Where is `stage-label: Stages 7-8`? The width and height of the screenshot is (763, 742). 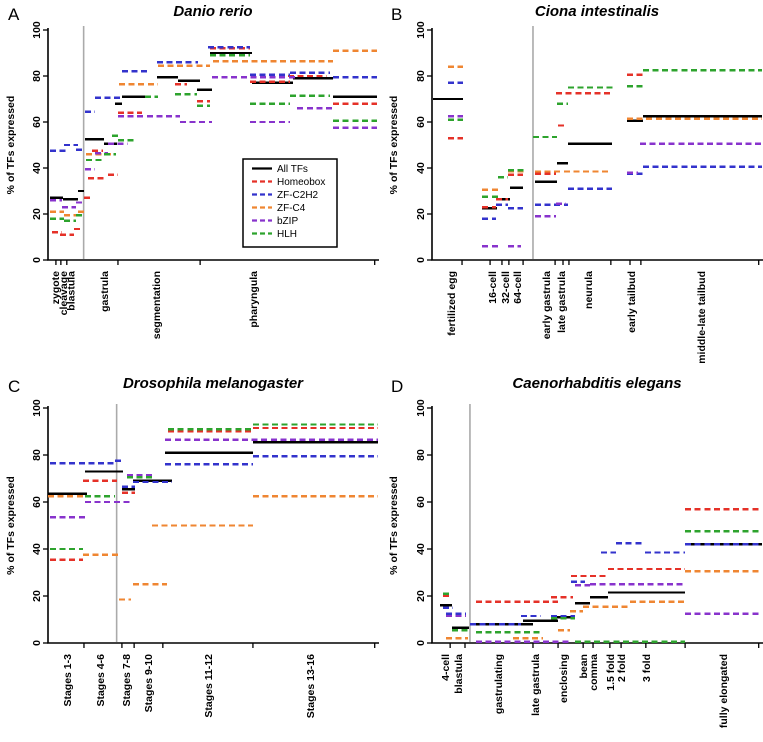 stage-label: Stages 7-8 is located at coordinates (127, 680).